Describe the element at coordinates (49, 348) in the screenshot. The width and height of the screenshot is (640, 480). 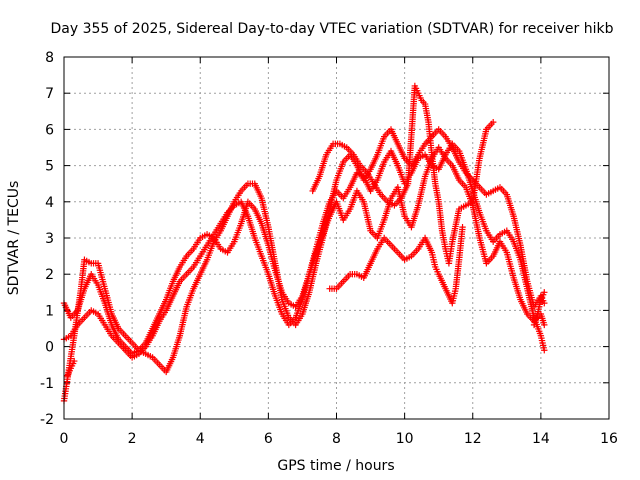
I see `y-tick-label: 0` at that location.